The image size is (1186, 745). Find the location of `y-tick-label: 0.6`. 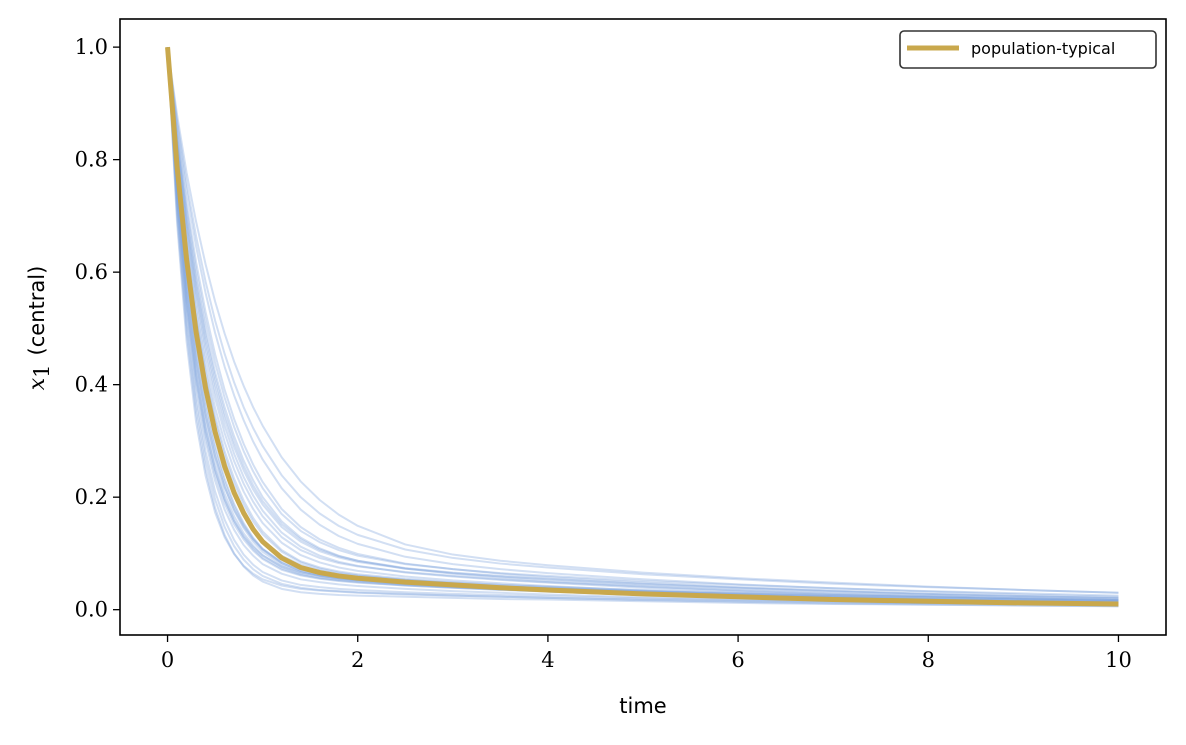

y-tick-label: 0.6 is located at coordinates (91, 272).